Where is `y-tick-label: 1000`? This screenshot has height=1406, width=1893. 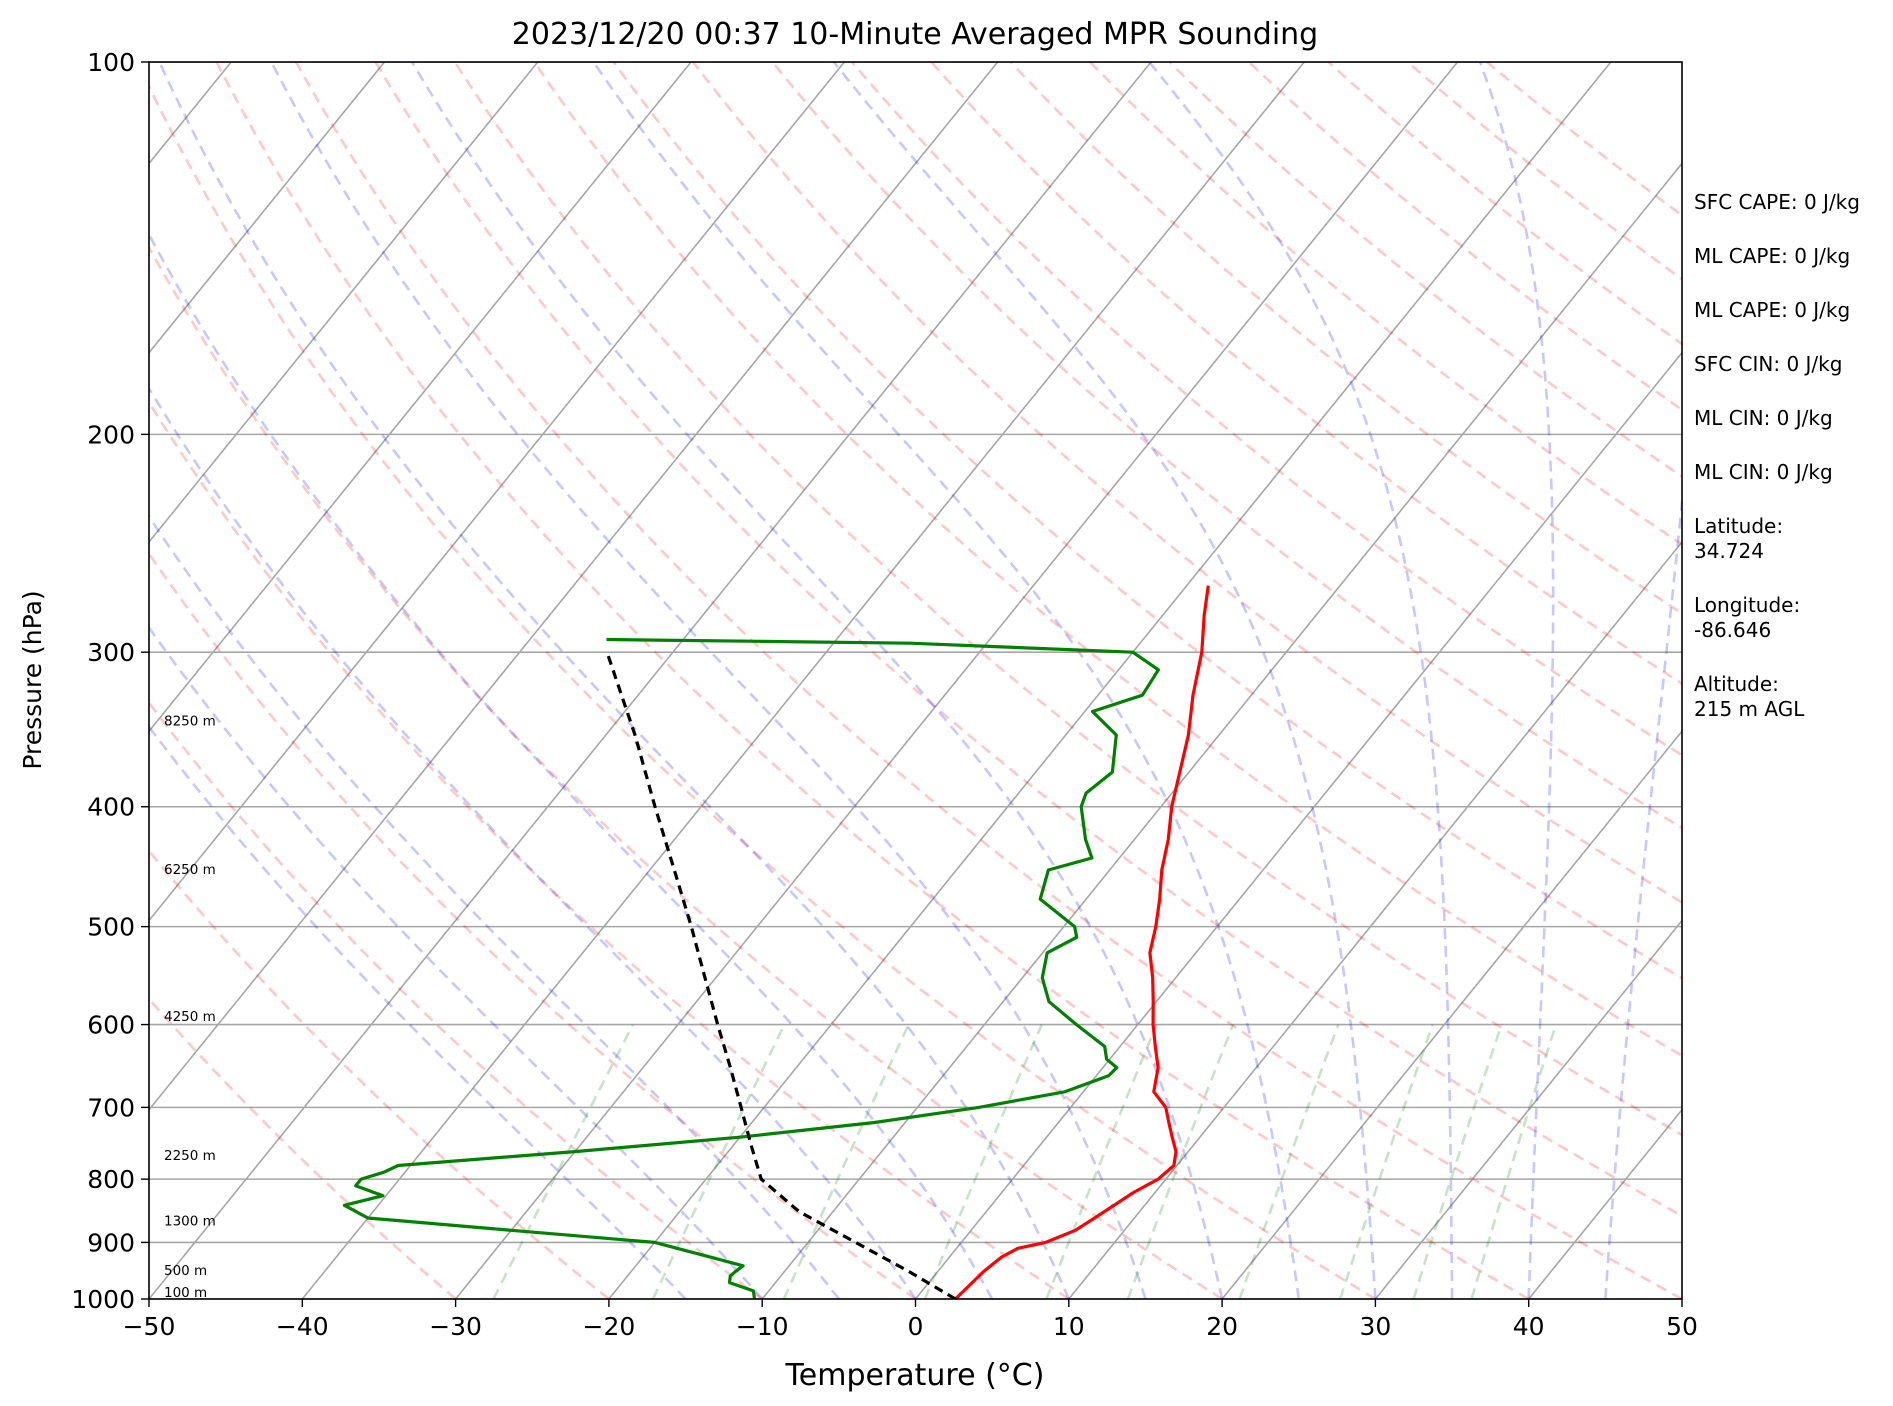
y-tick-label: 1000 is located at coordinates (103, 1299).